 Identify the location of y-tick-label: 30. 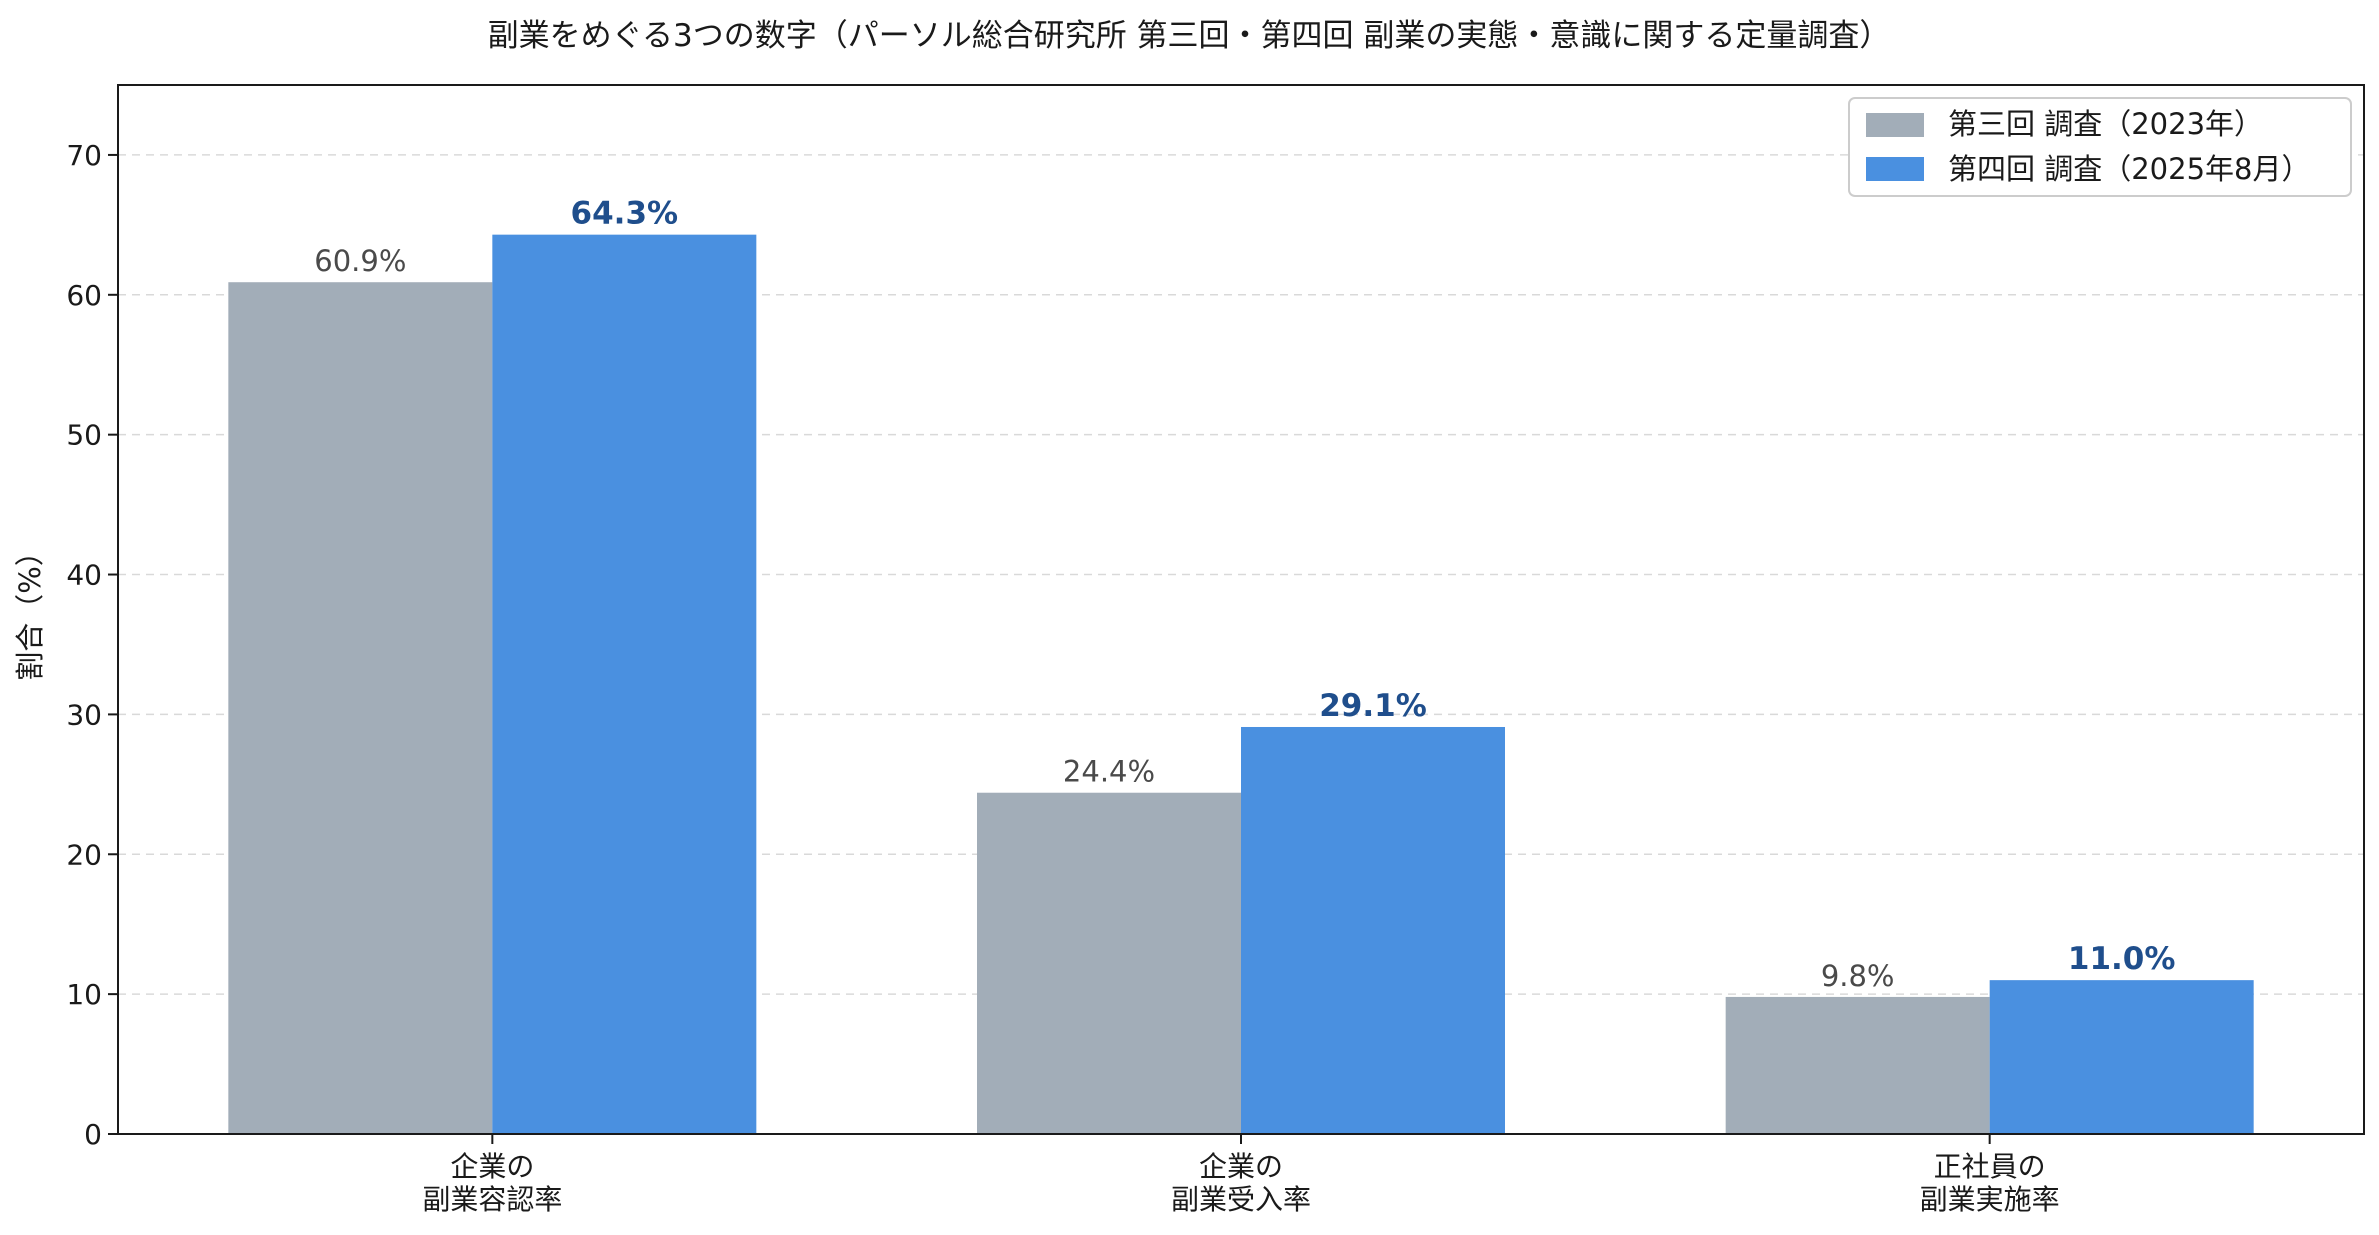
(84, 714).